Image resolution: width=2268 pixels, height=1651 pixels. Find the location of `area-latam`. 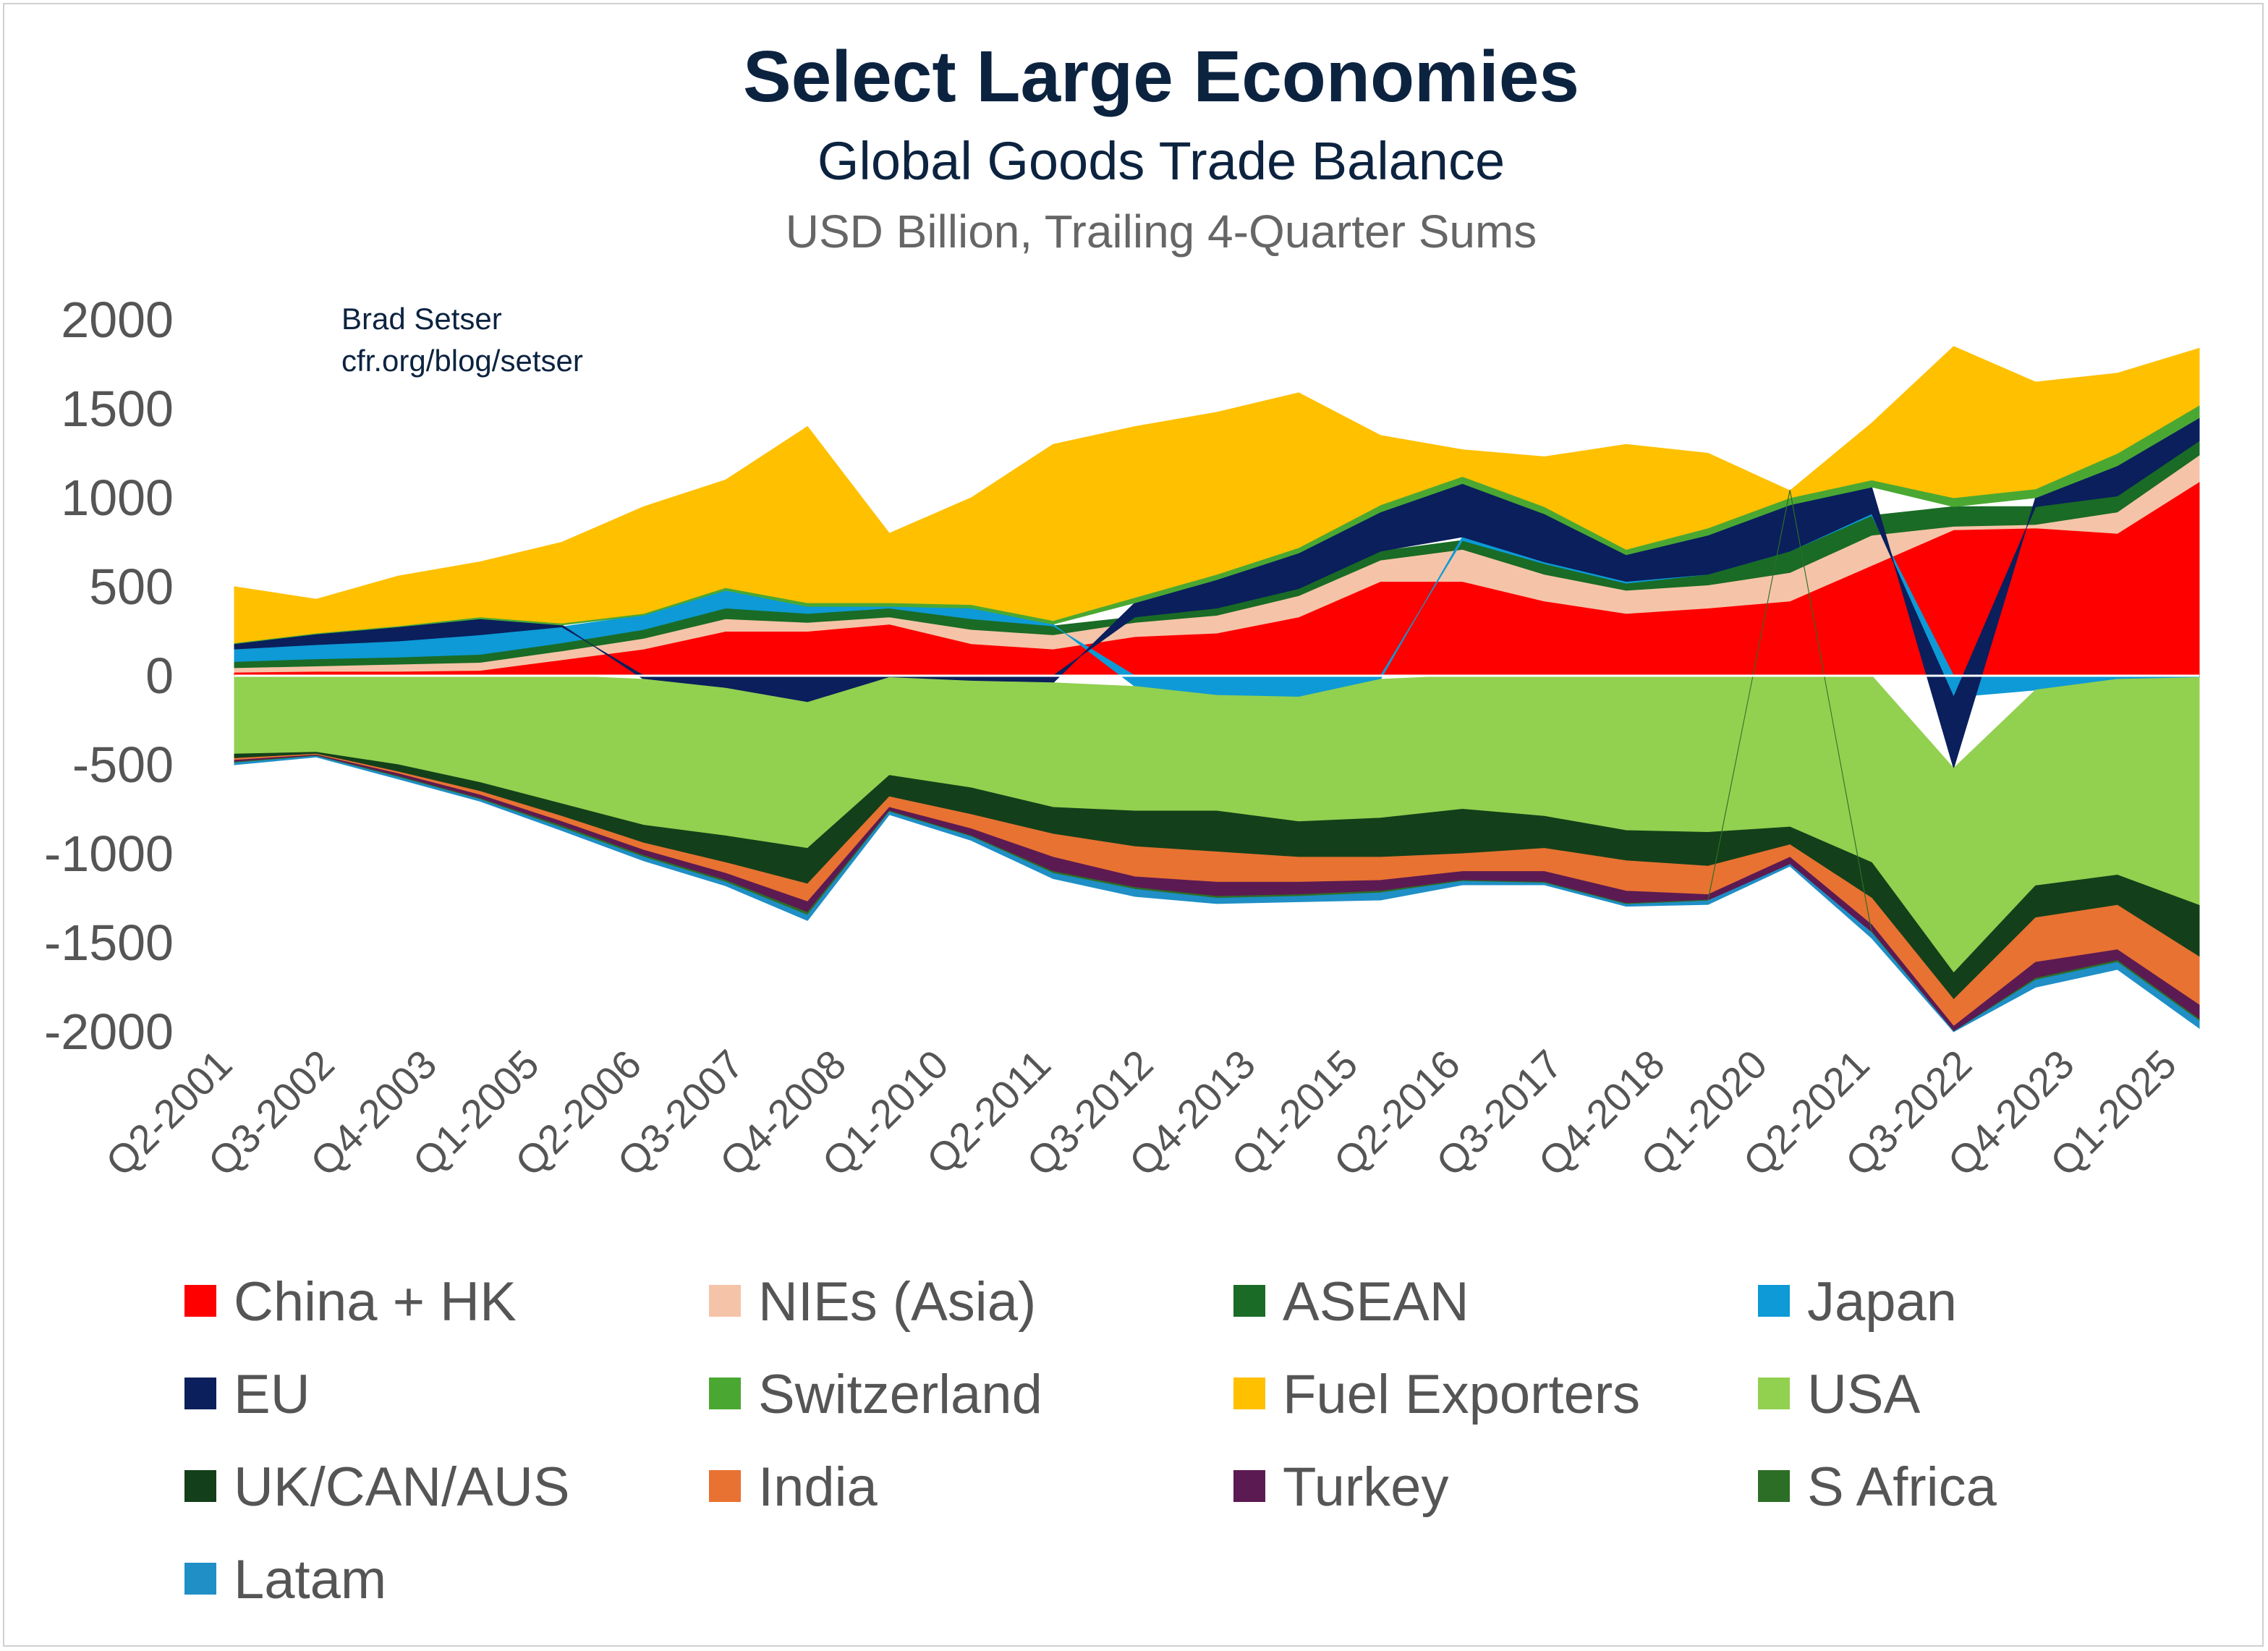

area-latam is located at coordinates (1217, 893).